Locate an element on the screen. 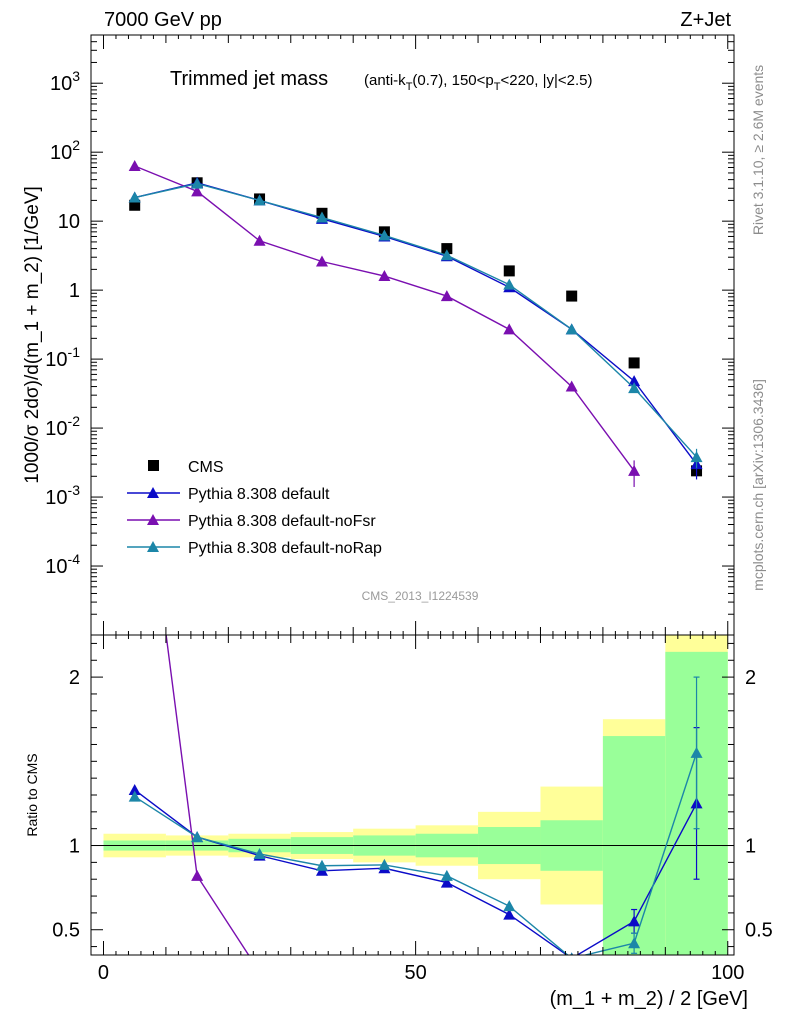  header-left: 7000 GeV pp is located at coordinates (163, 20).